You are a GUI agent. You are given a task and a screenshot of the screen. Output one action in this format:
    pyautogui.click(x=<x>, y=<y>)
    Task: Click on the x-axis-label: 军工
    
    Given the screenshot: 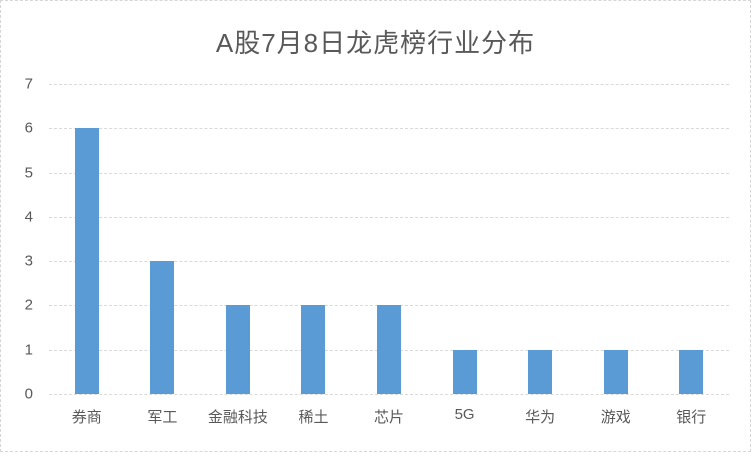 What is the action you would take?
    pyautogui.click(x=162, y=417)
    